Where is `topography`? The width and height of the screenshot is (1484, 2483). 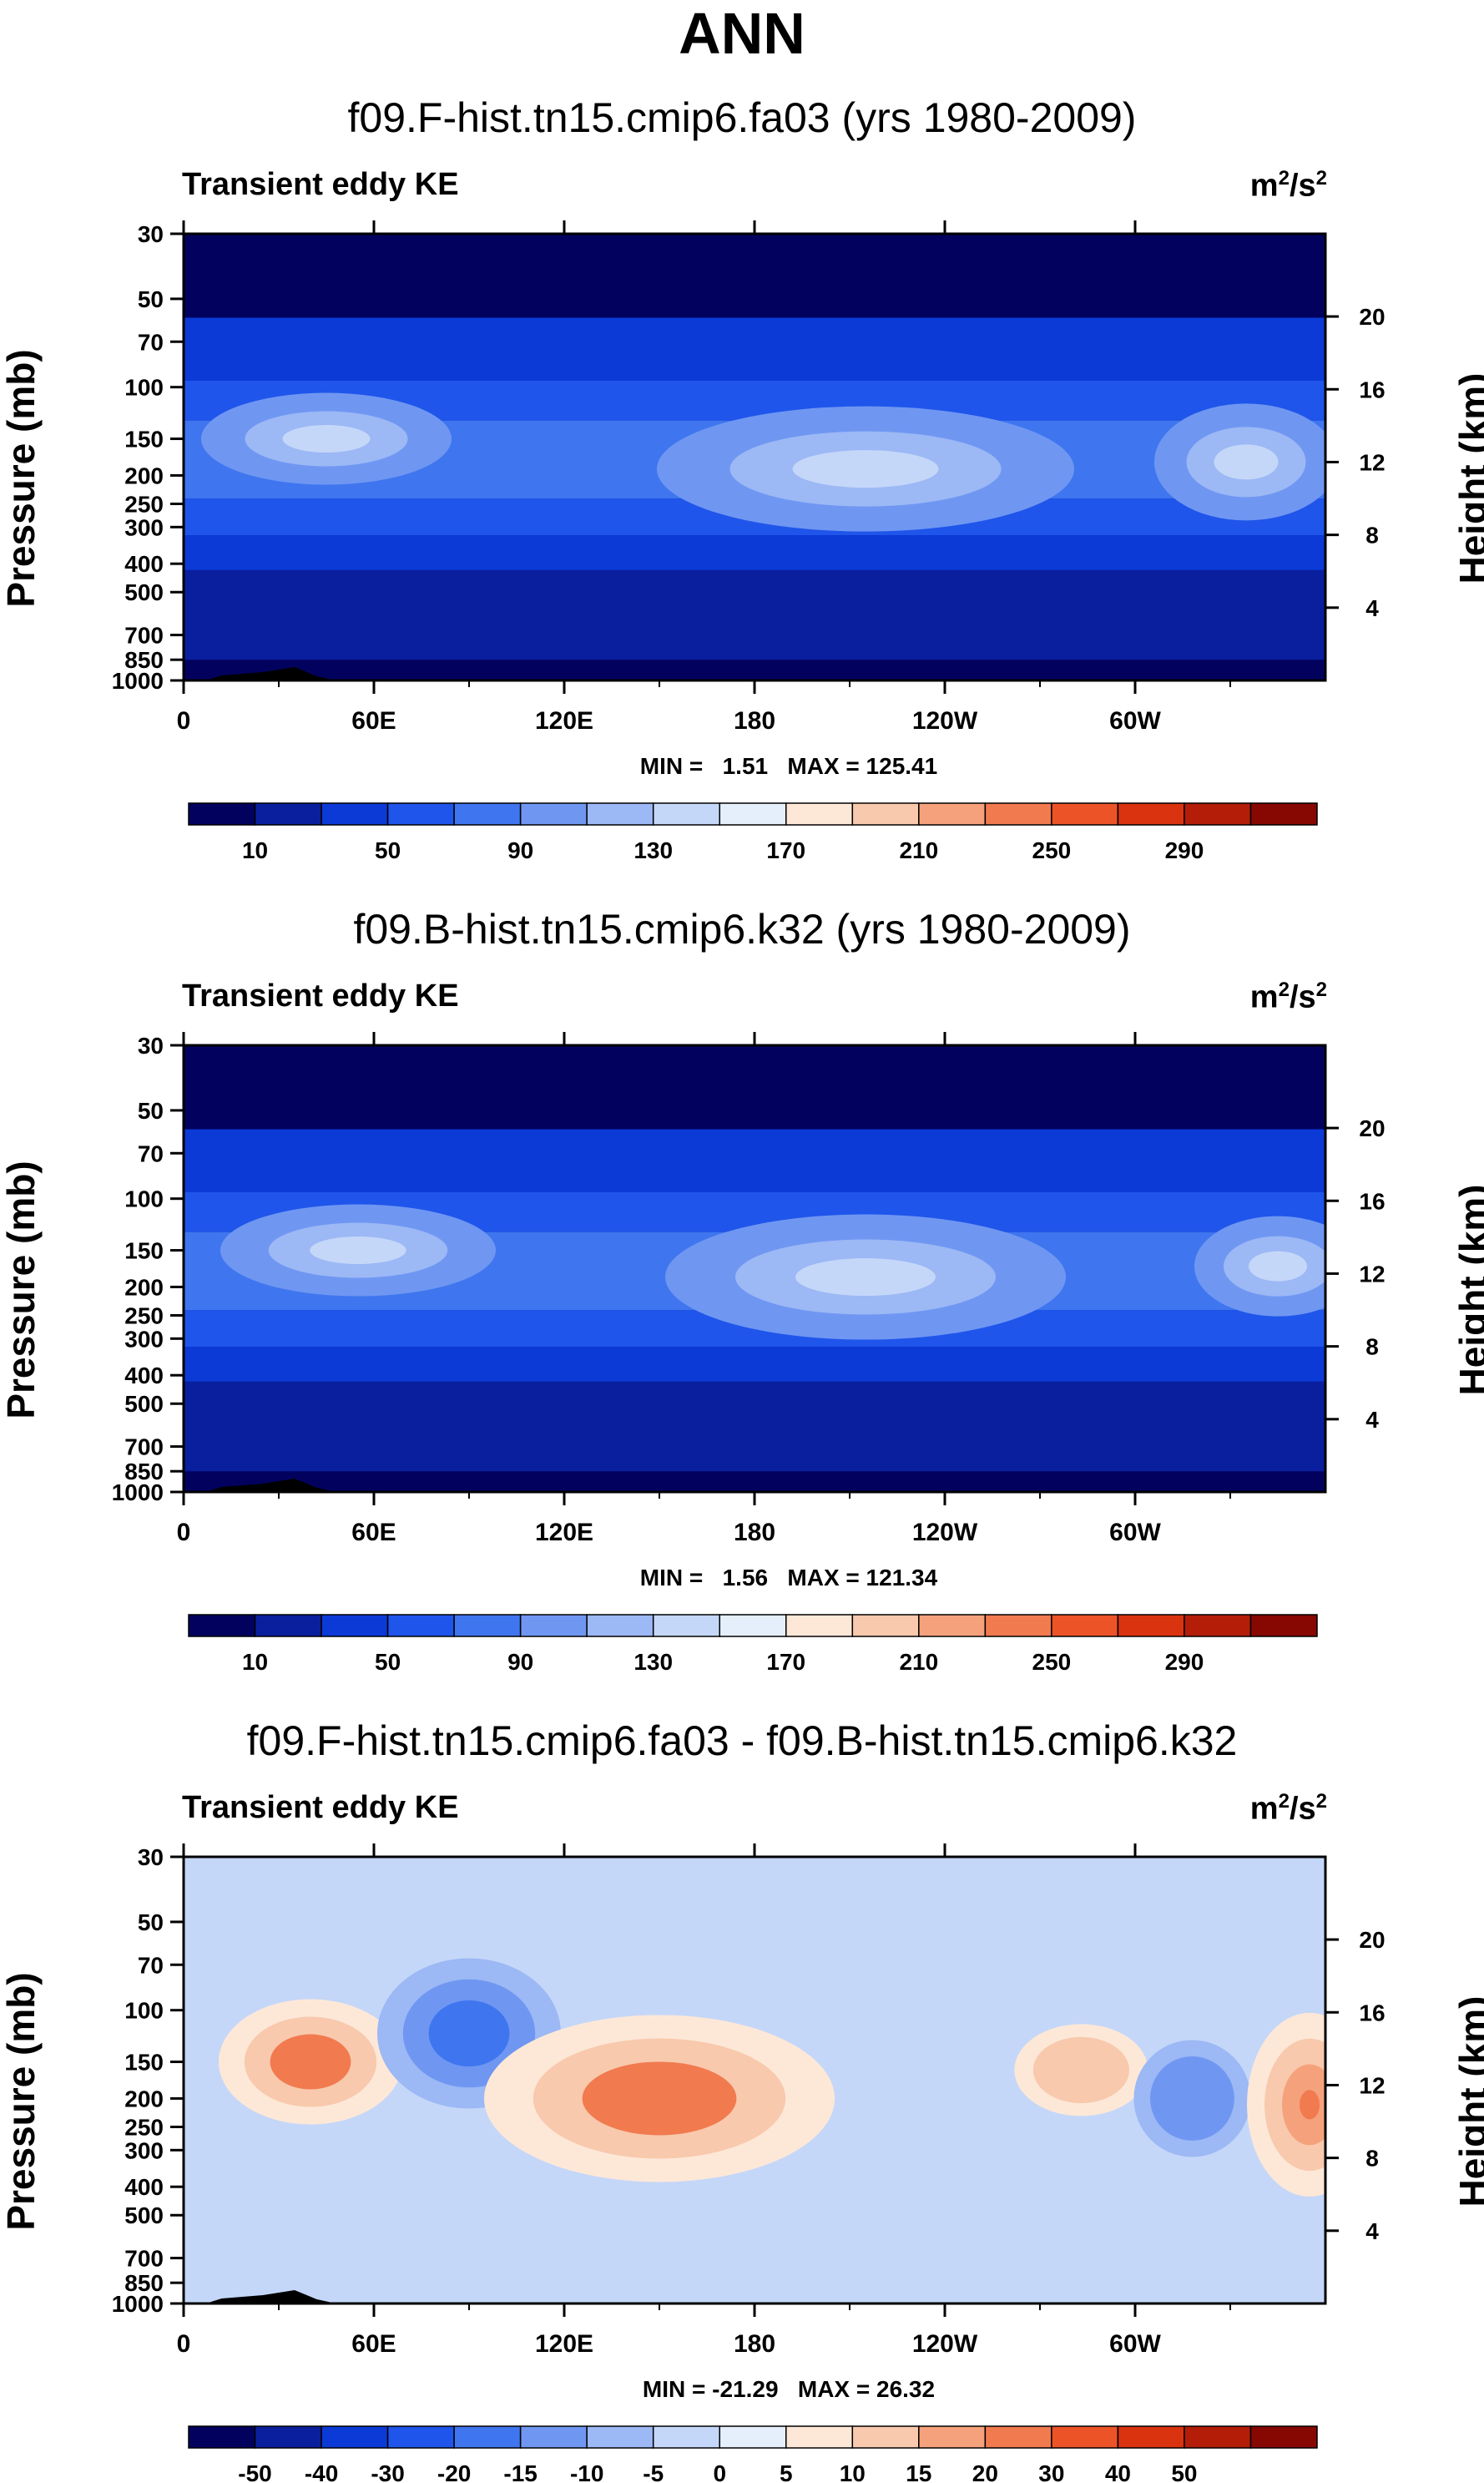
topography is located at coordinates (270, 673).